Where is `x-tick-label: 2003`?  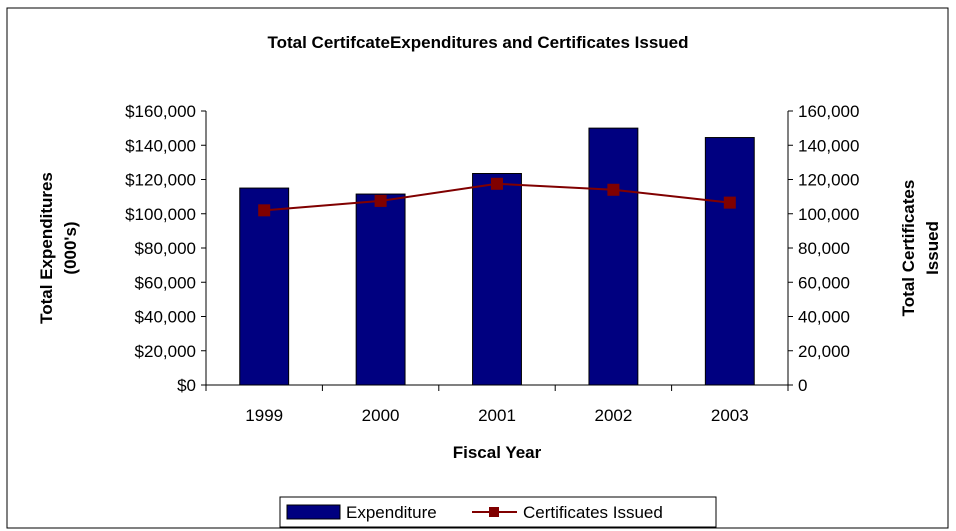
x-tick-label: 2003 is located at coordinates (730, 415).